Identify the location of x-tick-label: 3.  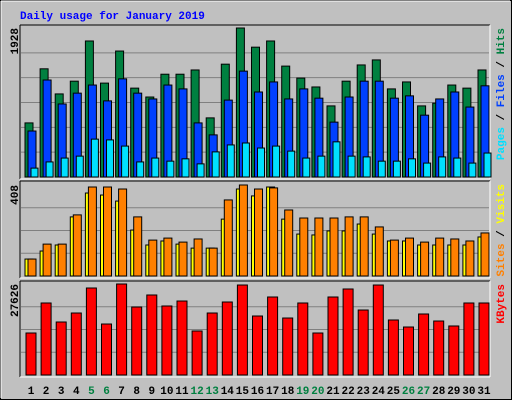
(61, 392).